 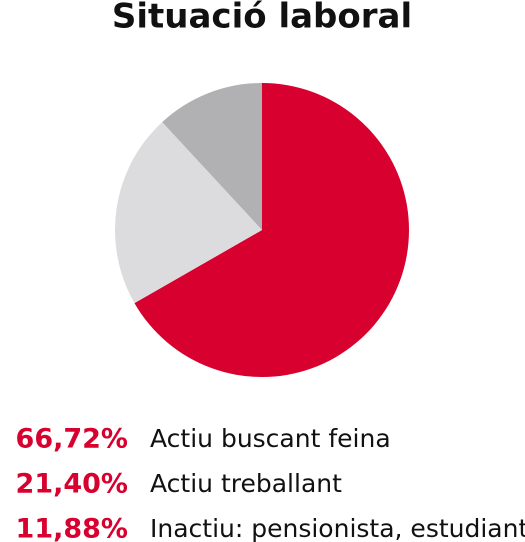 I want to click on legend-label: Inactiu: pensionista, estudiant, so click(x=337, y=528).